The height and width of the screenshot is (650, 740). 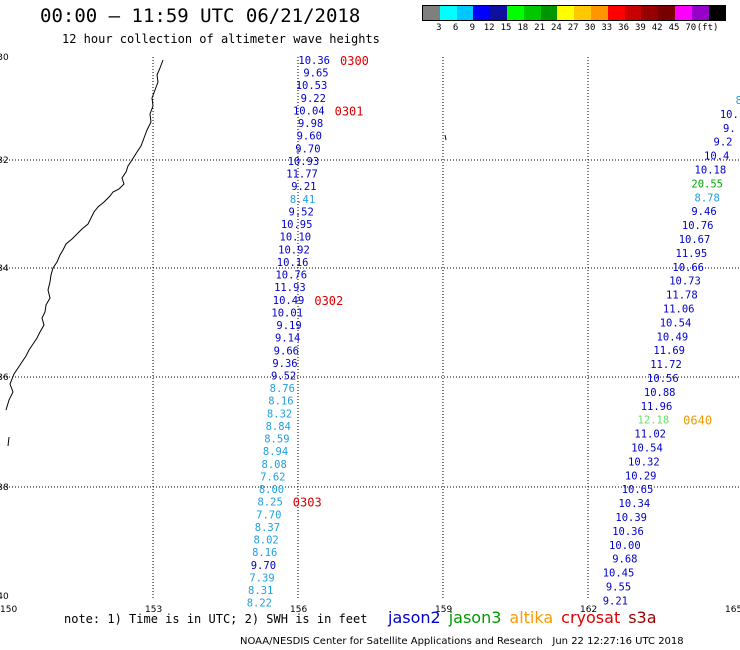 I want to click on wave-height-value: 9.22, so click(x=313, y=99).